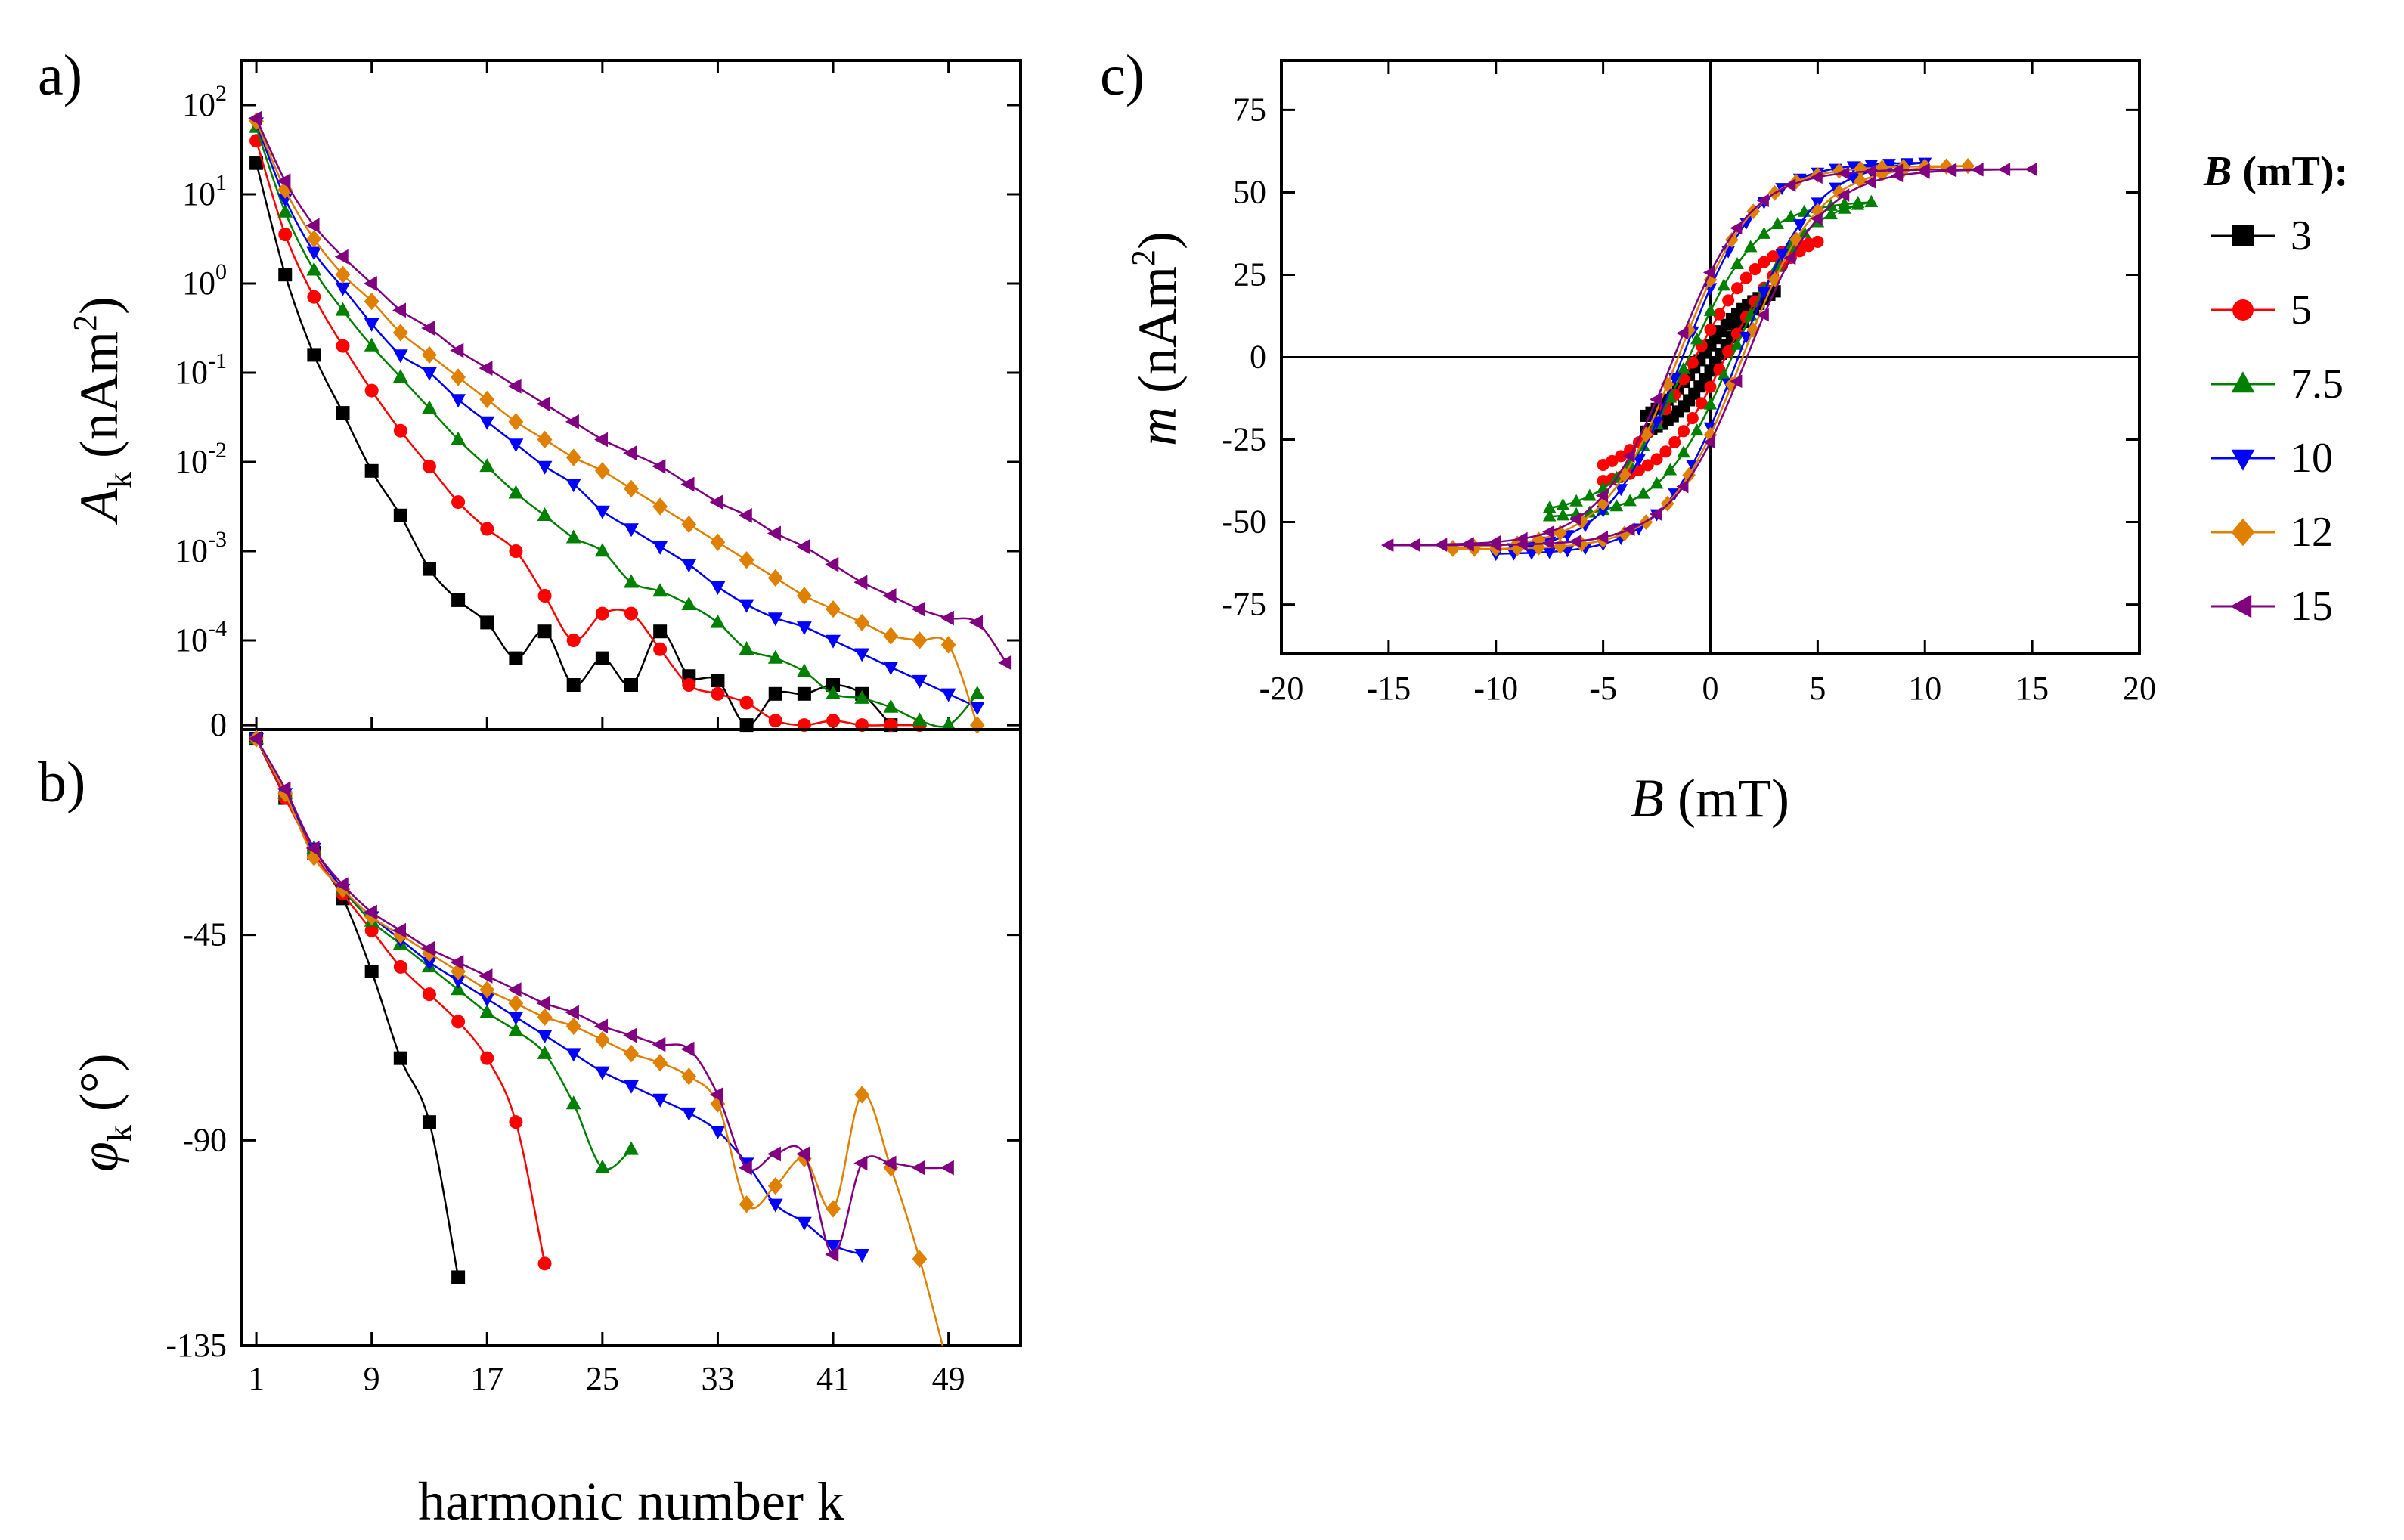 This screenshot has width=2404, height=1540. Describe the element at coordinates (120, 480) in the screenshot. I see `panel-a-ylabel-sub: k` at that location.